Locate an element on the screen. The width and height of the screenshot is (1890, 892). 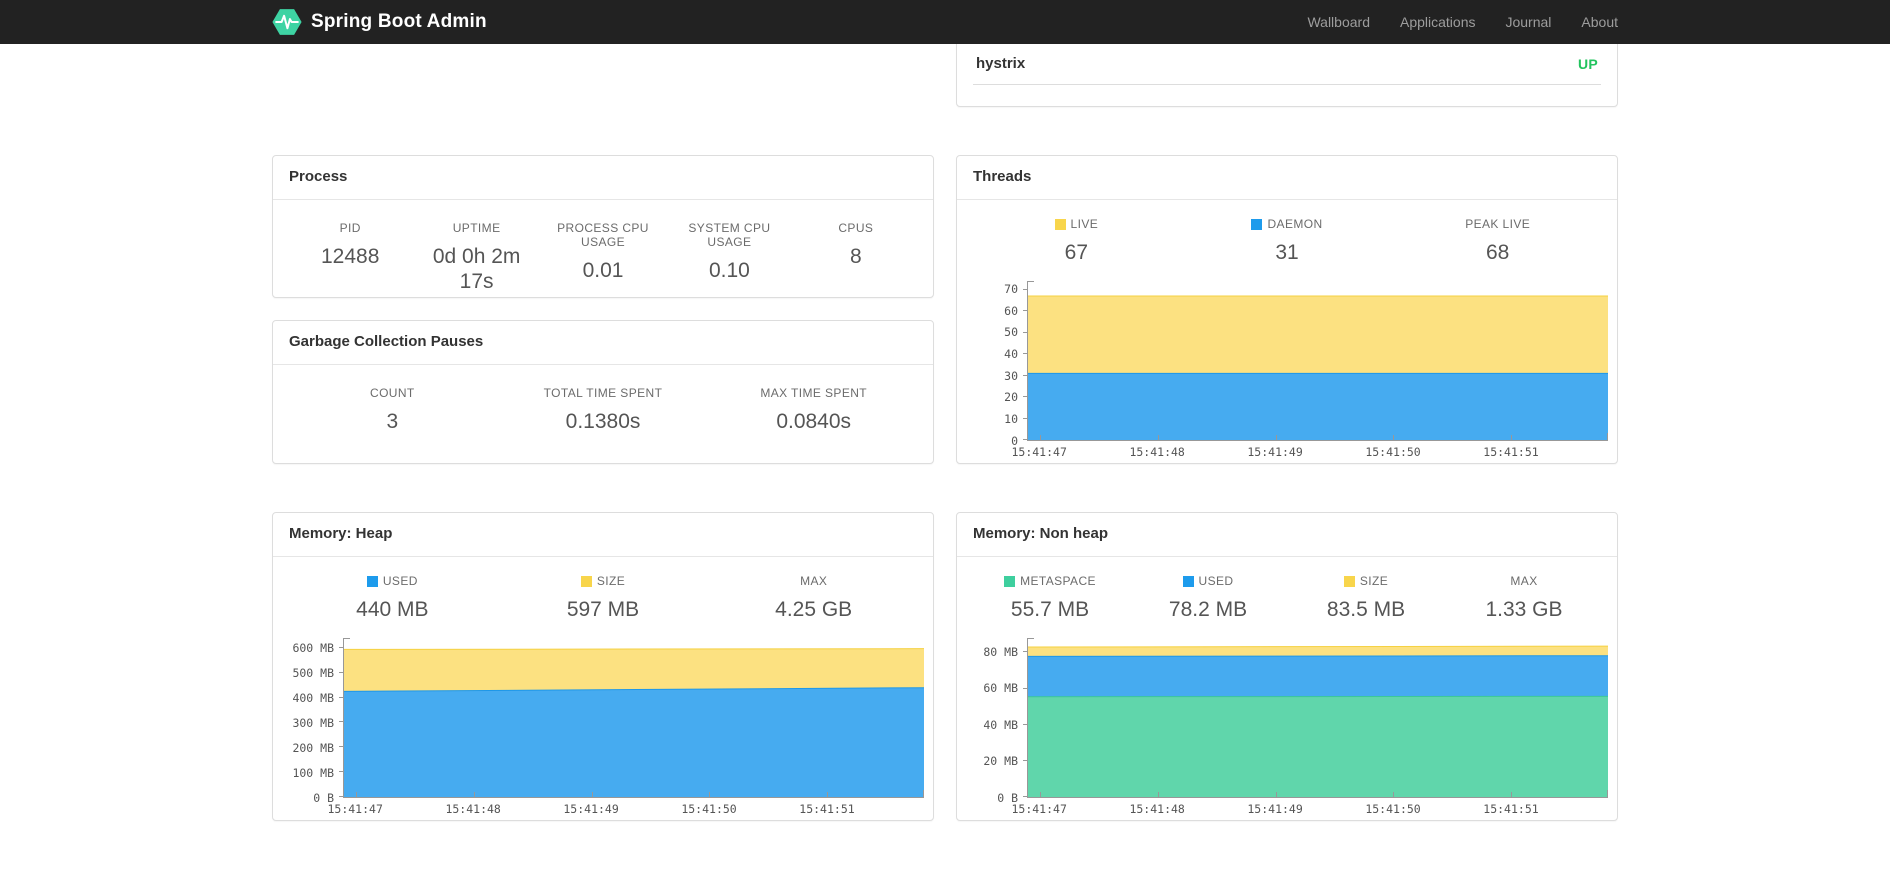
y-tick-label: 30 is located at coordinates (1011, 375).